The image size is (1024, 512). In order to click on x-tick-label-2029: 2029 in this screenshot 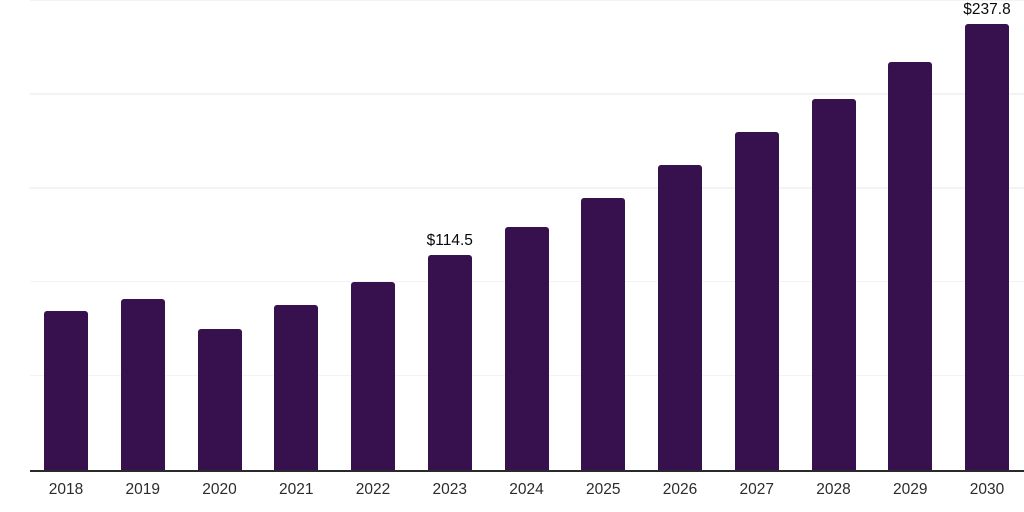, I will do `click(910, 489)`.